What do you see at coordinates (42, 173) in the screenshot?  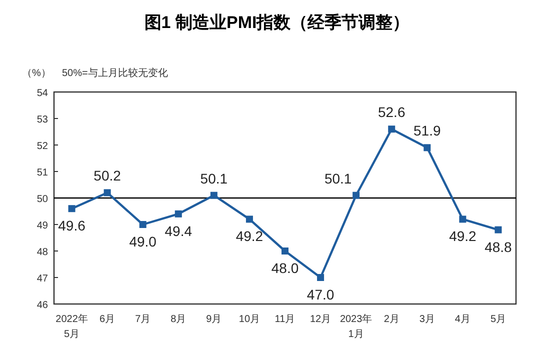 I see `y-tick-label: 51` at bounding box center [42, 173].